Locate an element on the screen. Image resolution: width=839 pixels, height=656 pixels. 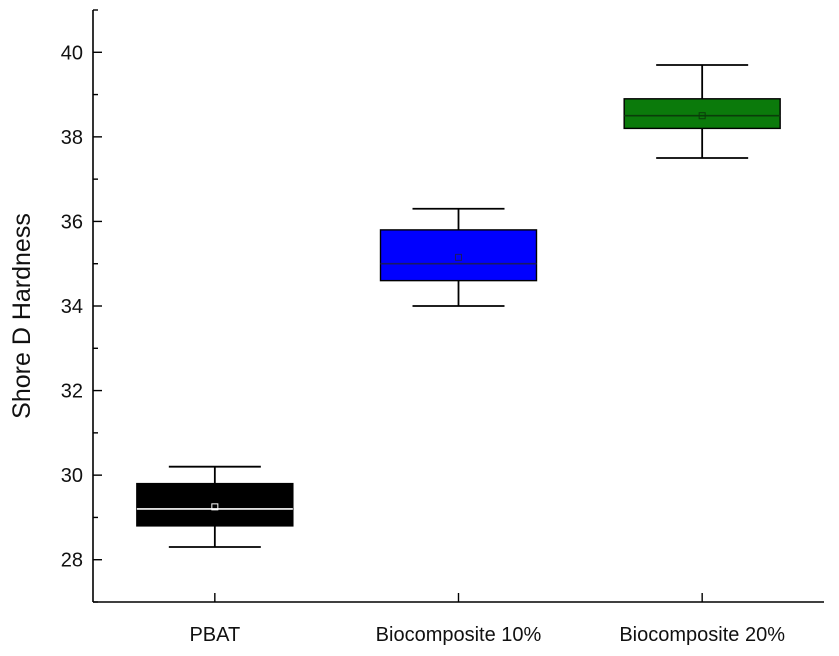
y-tick-label: 30 is located at coordinates (72, 476).